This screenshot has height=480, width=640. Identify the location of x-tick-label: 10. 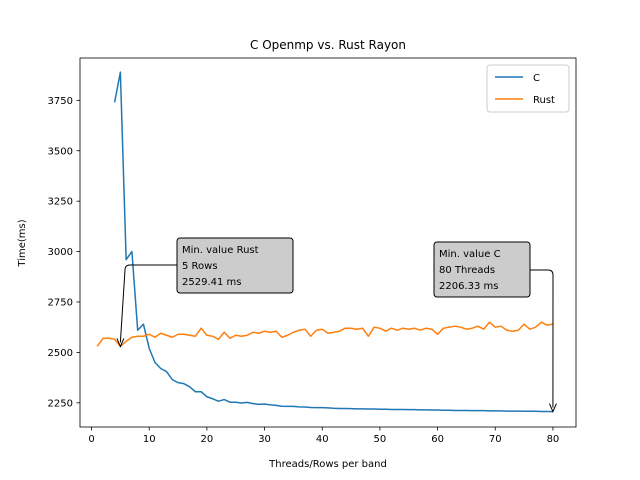
(149, 439).